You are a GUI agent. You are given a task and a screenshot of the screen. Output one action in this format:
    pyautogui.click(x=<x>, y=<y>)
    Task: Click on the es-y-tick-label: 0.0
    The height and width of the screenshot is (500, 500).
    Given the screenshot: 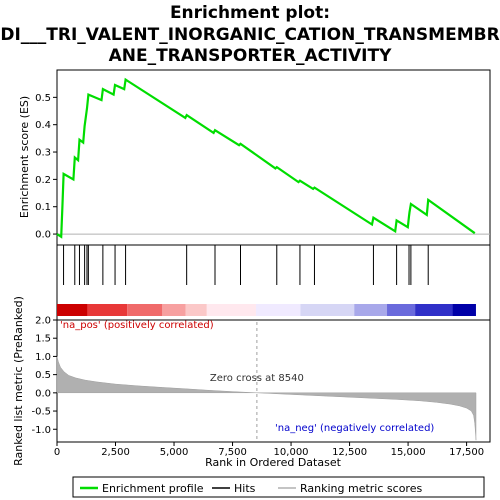 What is the action you would take?
    pyautogui.click(x=43, y=235)
    